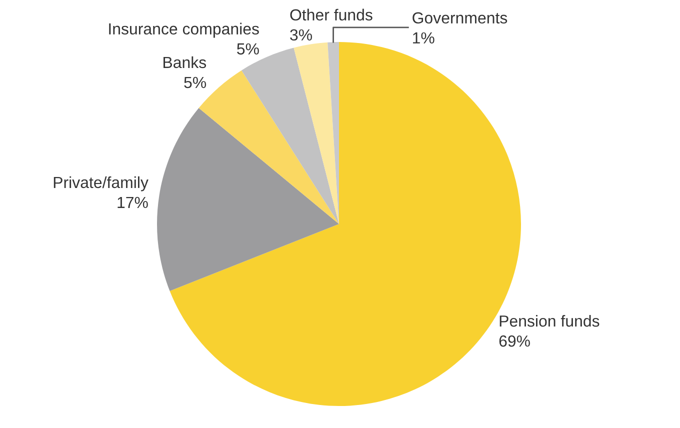 This screenshot has height=428, width=680. I want to click on slice-label: Pension funds, so click(550, 320).